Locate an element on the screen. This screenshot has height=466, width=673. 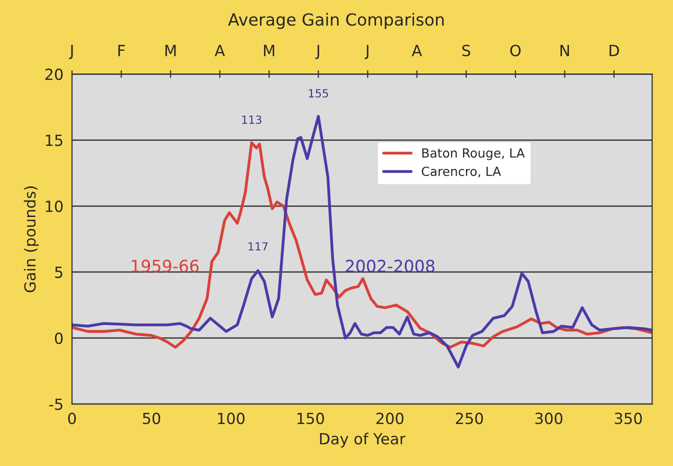
chart-title: Average Gain Comparison is located at coordinates (336, 21).